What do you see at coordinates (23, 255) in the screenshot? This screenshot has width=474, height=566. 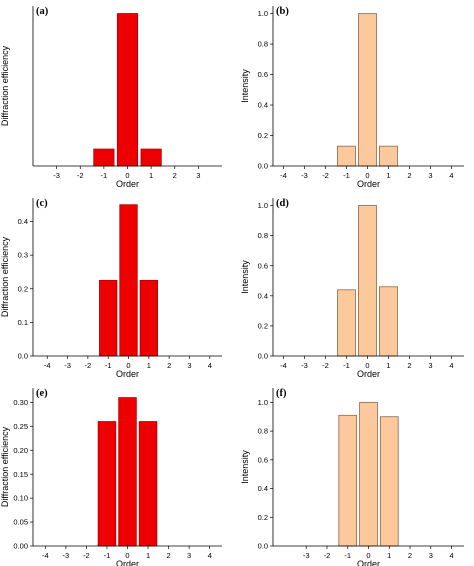 I see `y-tick-label: 0.3` at bounding box center [23, 255].